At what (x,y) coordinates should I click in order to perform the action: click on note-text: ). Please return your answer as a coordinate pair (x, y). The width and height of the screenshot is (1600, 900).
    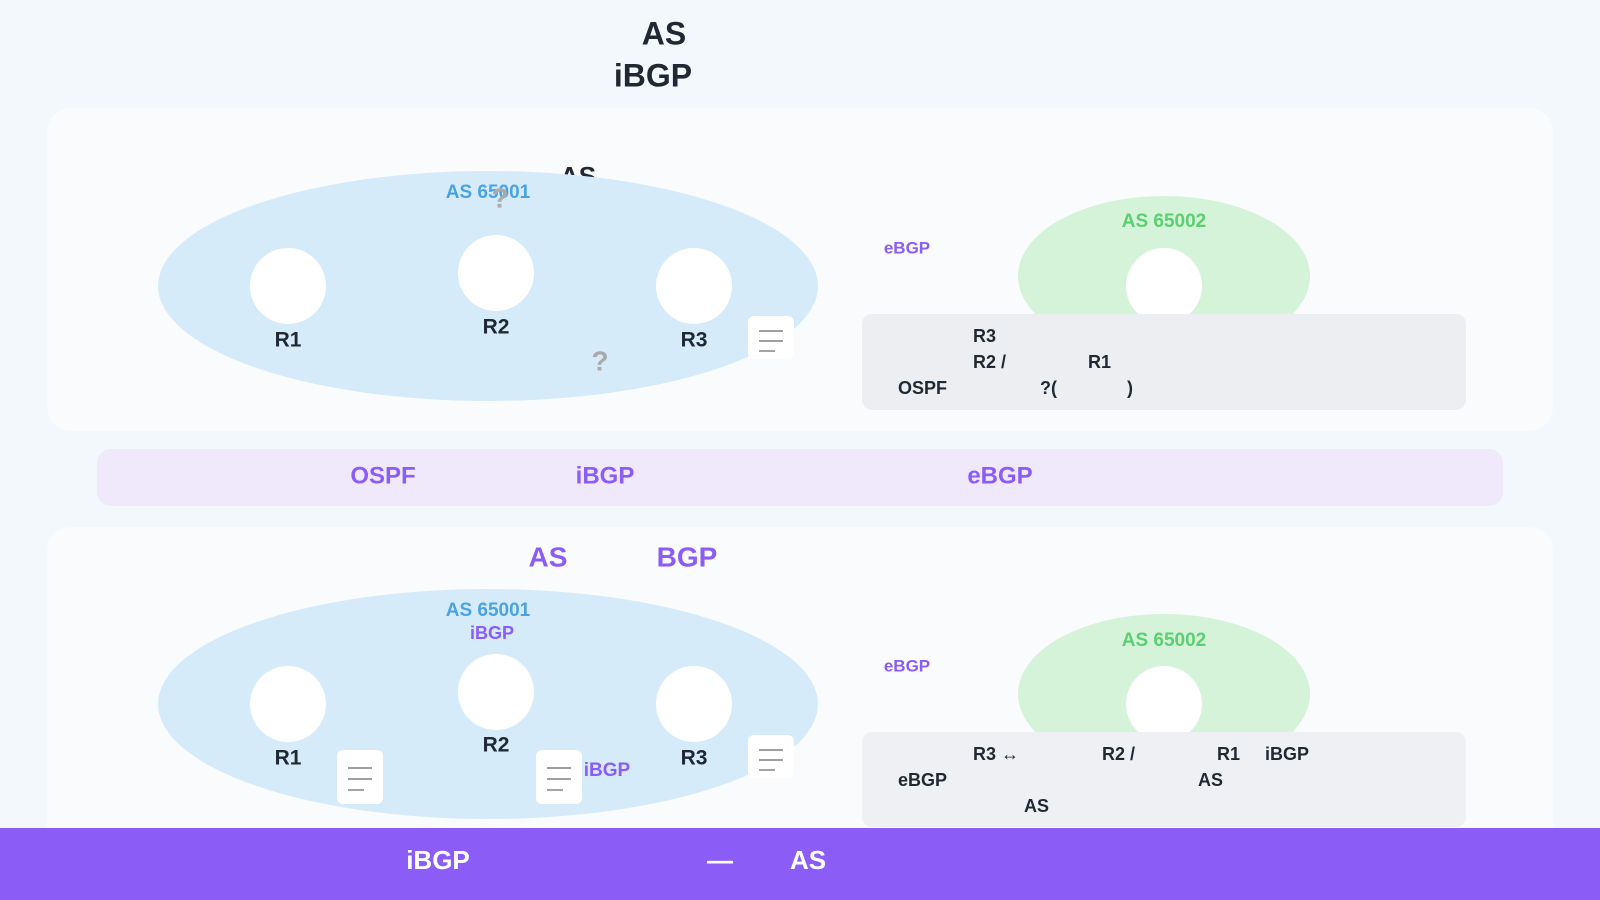
    Looking at the image, I should click on (1130, 388).